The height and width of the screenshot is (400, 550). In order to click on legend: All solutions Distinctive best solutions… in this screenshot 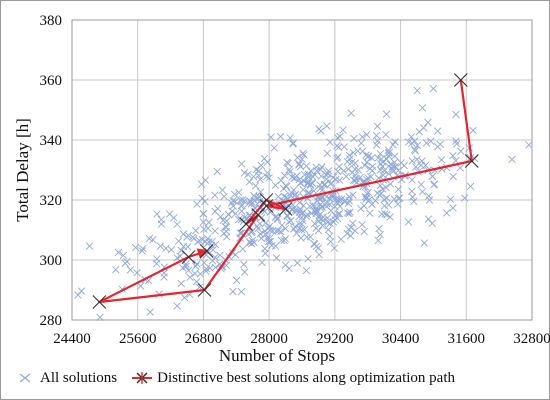, I will do `click(279, 378)`.